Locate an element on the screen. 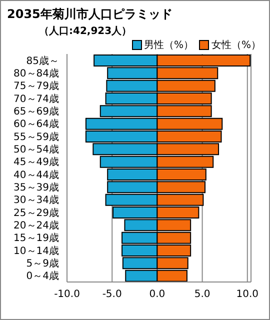  x-tick-label: -5.0 is located at coordinates (112, 294).